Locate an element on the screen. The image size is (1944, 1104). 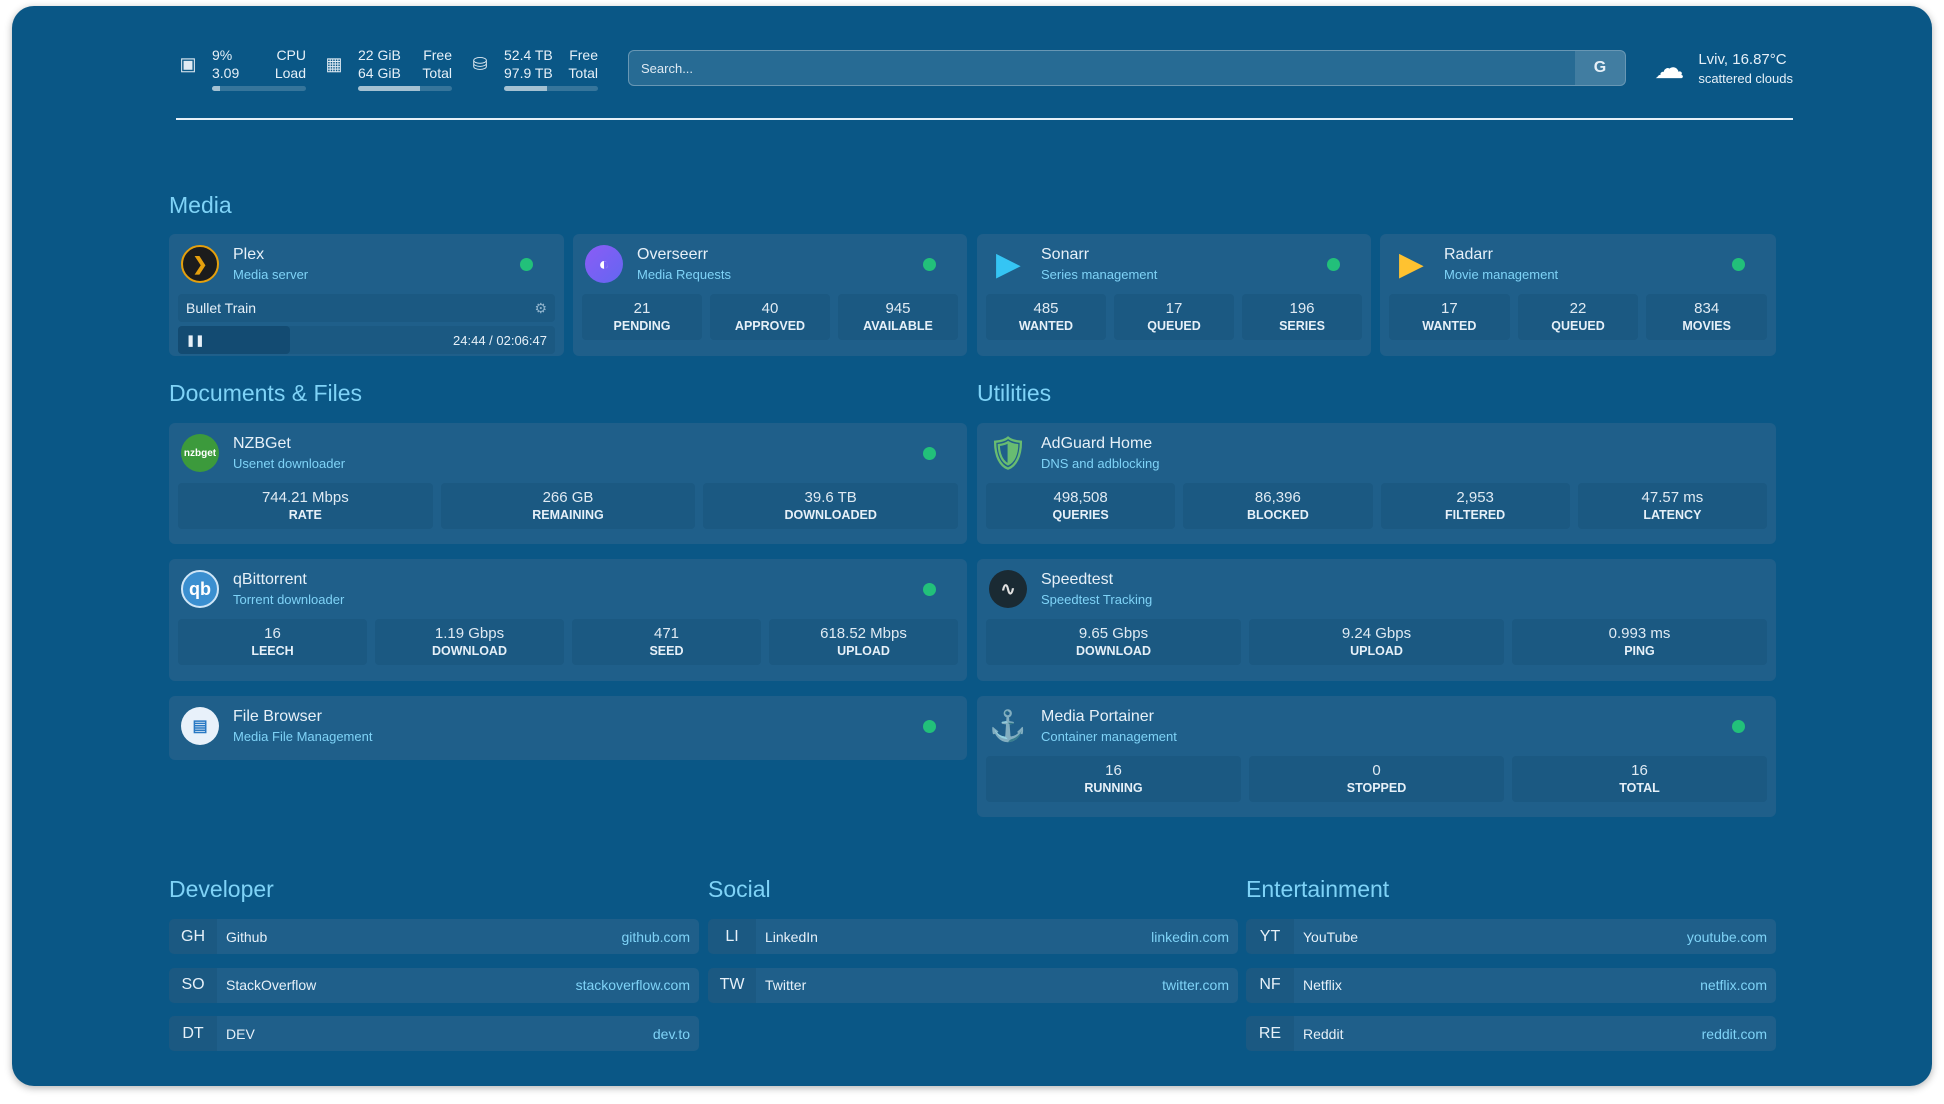
stat-value: 47.57 ms is located at coordinates (1672, 497).